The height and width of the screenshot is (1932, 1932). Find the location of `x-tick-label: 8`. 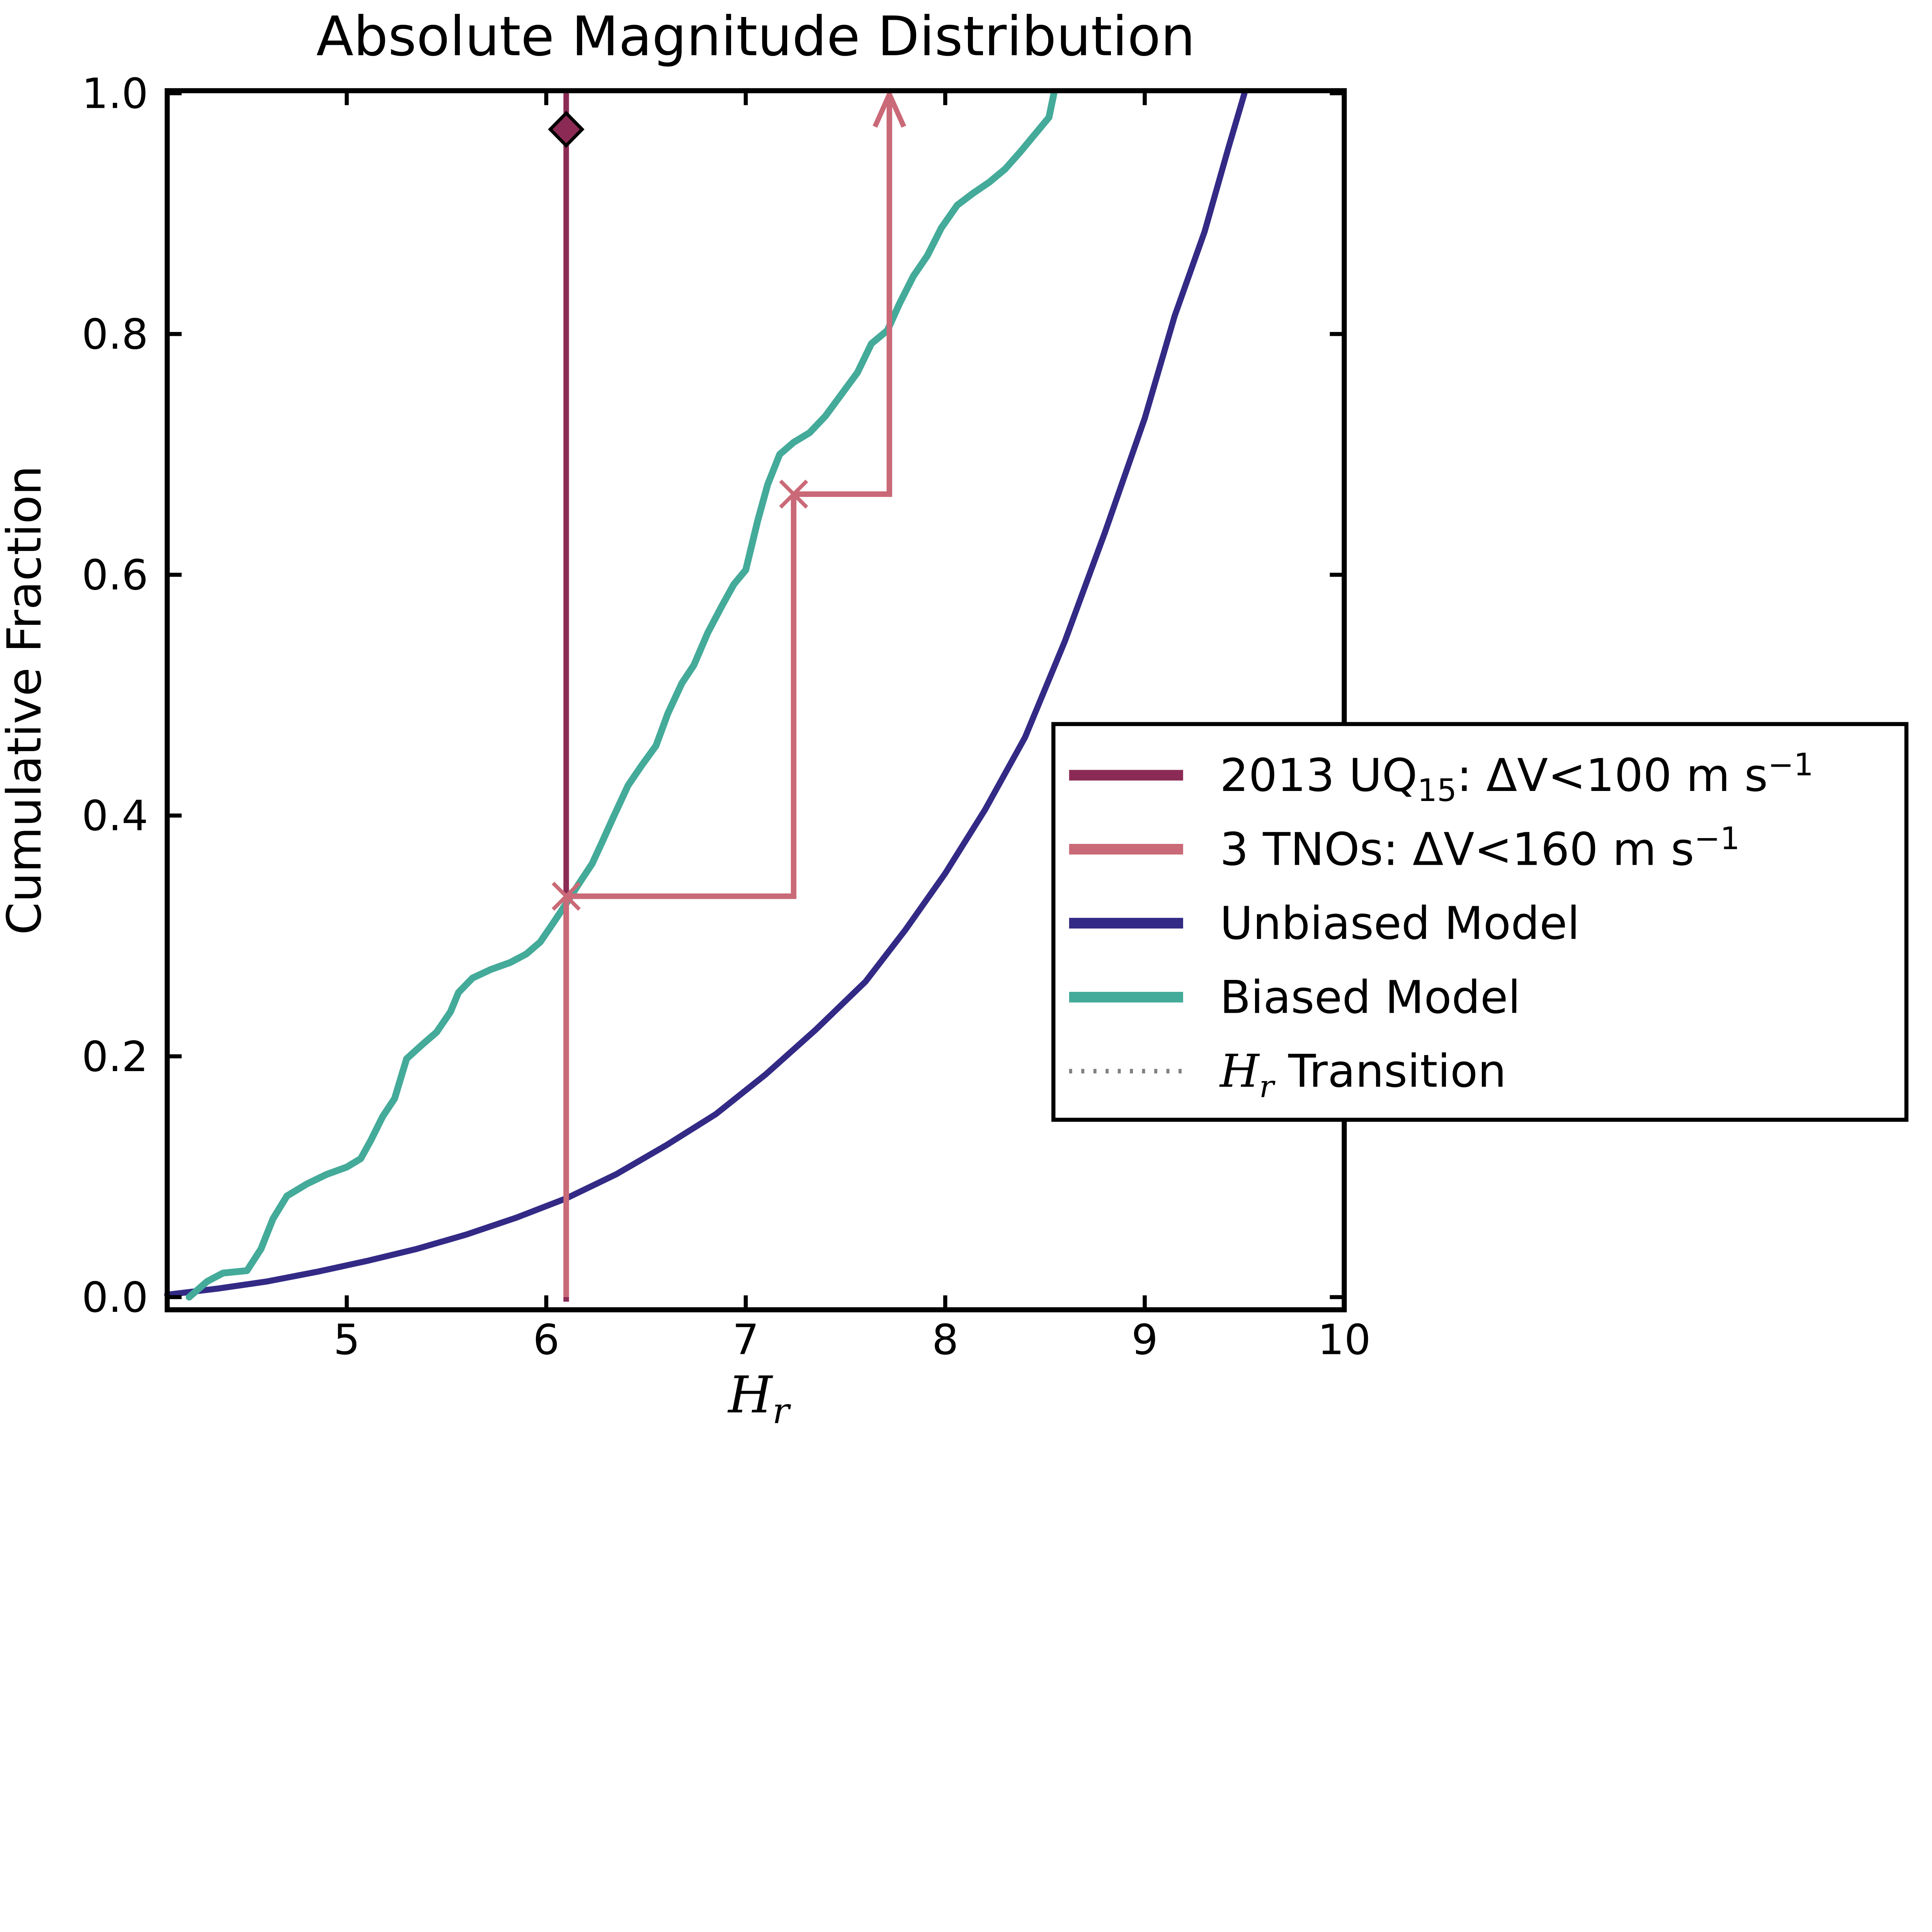

x-tick-label: 8 is located at coordinates (946, 1340).